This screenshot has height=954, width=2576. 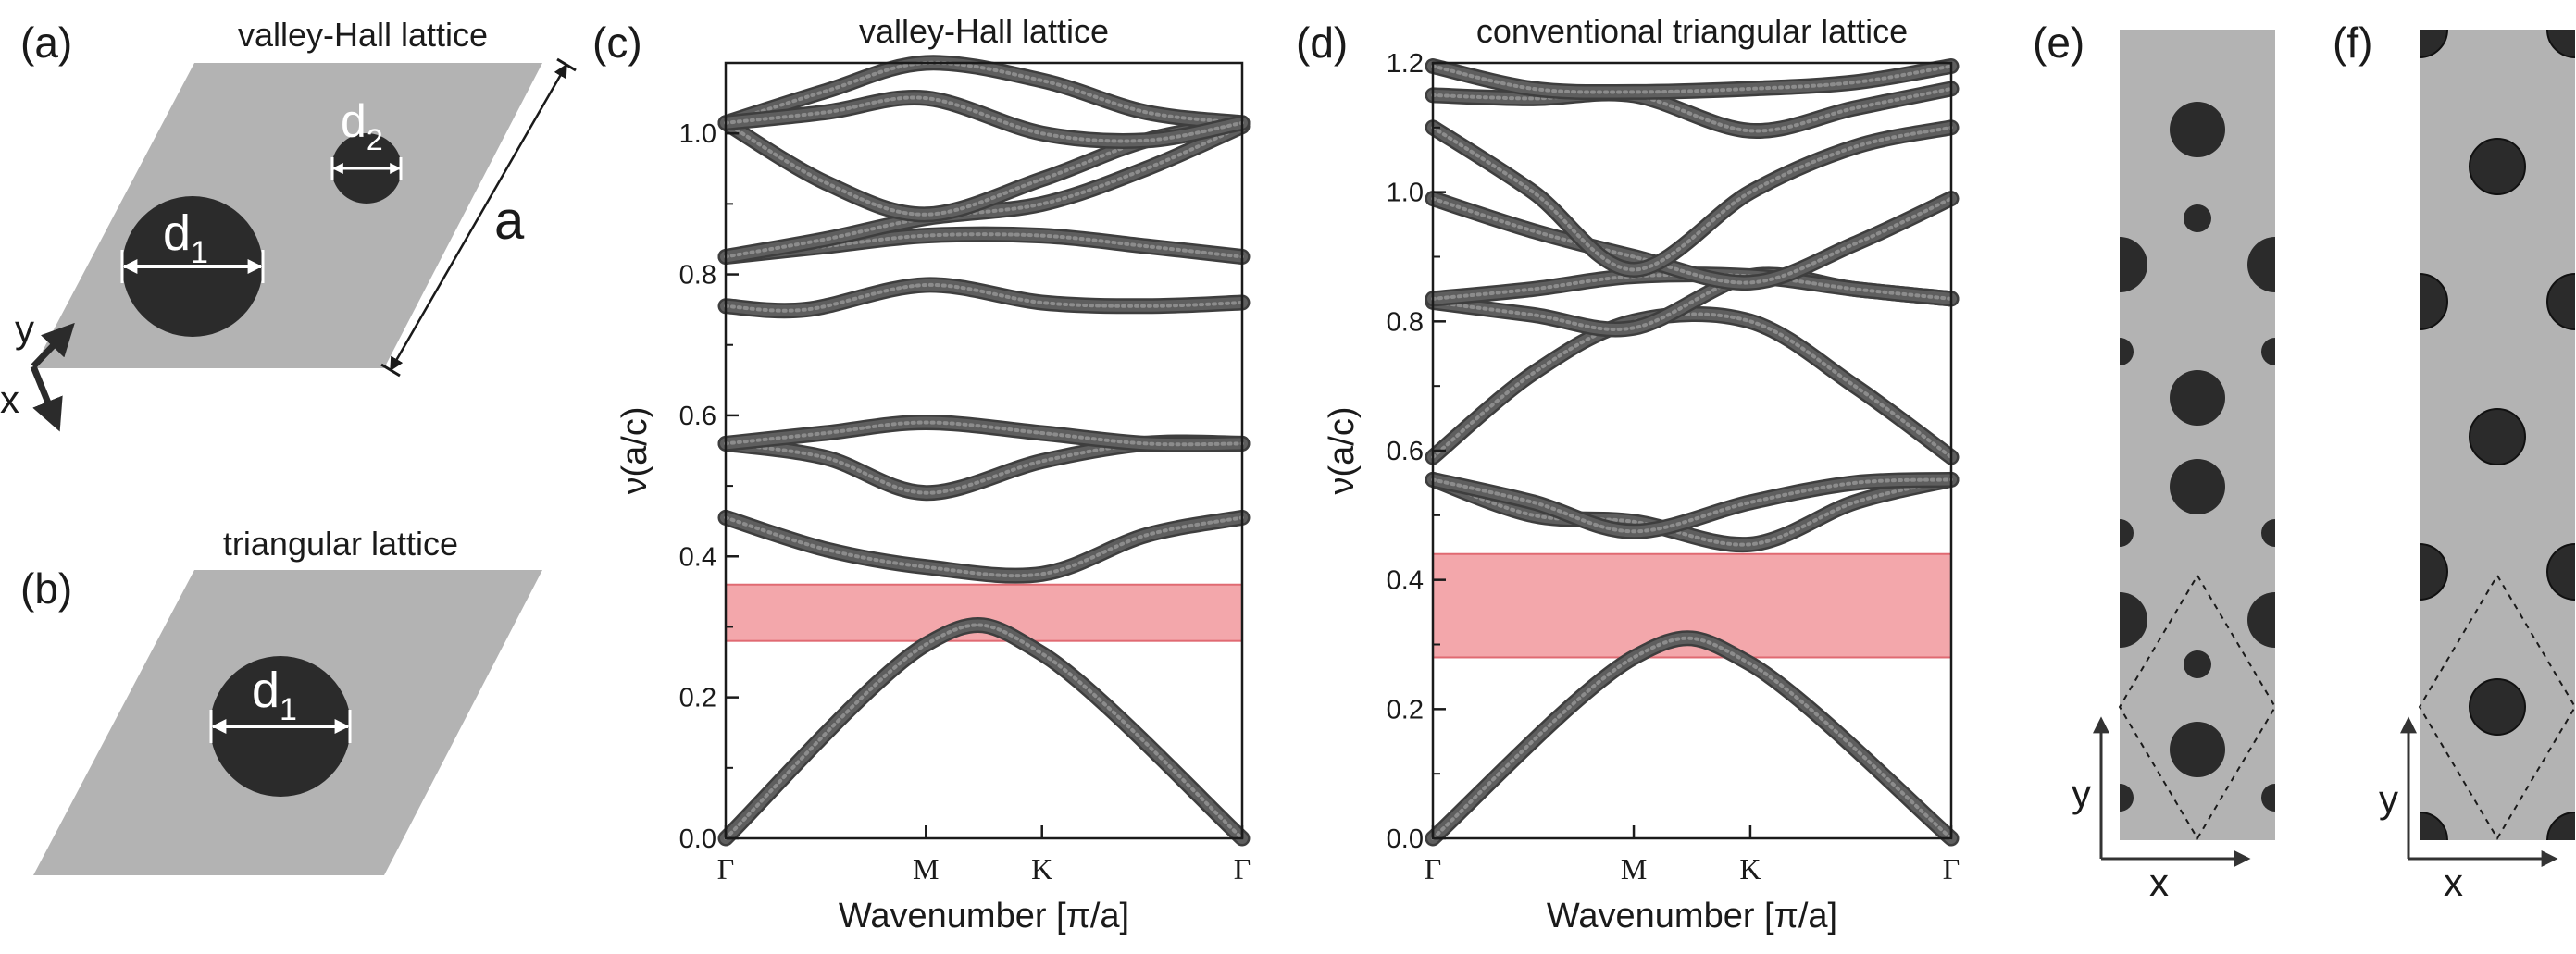 What do you see at coordinates (566, 64) in the screenshot?
I see `a-tick-top` at bounding box center [566, 64].